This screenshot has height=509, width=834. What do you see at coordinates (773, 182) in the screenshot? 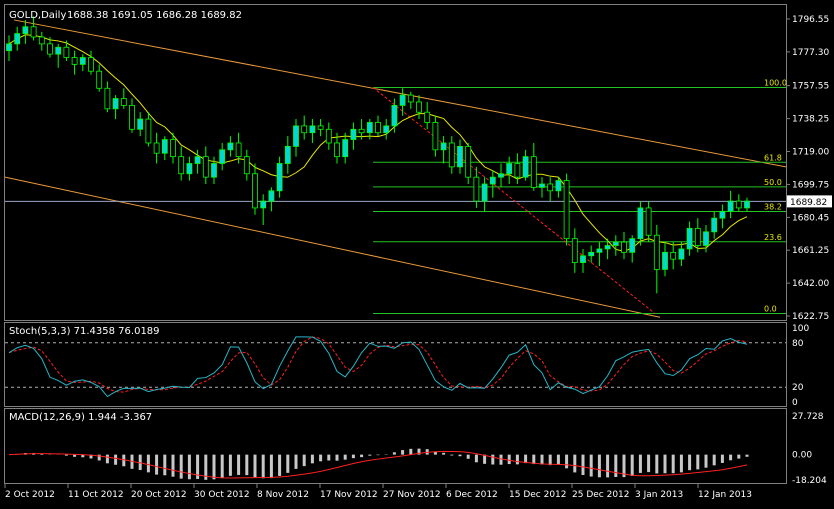
I see `fibo-level-label: 50.0` at bounding box center [773, 182].